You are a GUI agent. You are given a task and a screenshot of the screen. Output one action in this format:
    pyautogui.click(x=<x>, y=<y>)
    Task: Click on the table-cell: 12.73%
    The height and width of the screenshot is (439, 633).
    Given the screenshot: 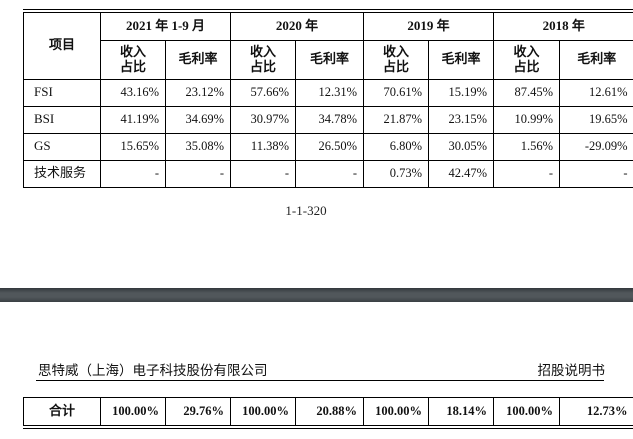 What is the action you would take?
    pyautogui.click(x=596, y=411)
    